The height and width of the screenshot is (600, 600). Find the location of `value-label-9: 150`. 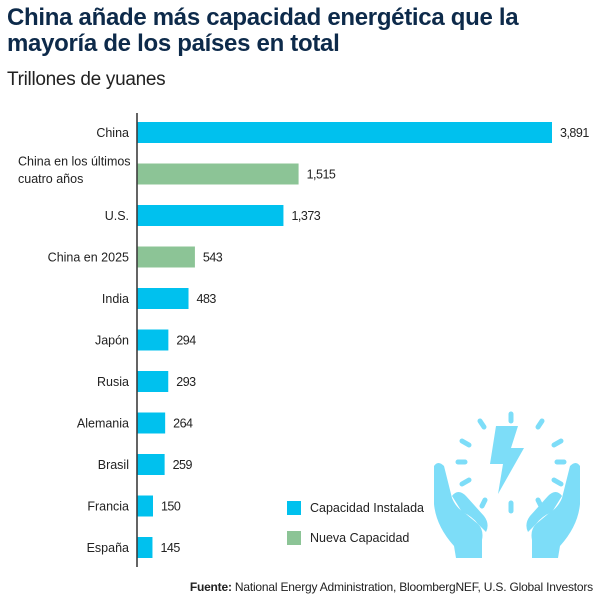

value-label-9: 150 is located at coordinates (171, 507).